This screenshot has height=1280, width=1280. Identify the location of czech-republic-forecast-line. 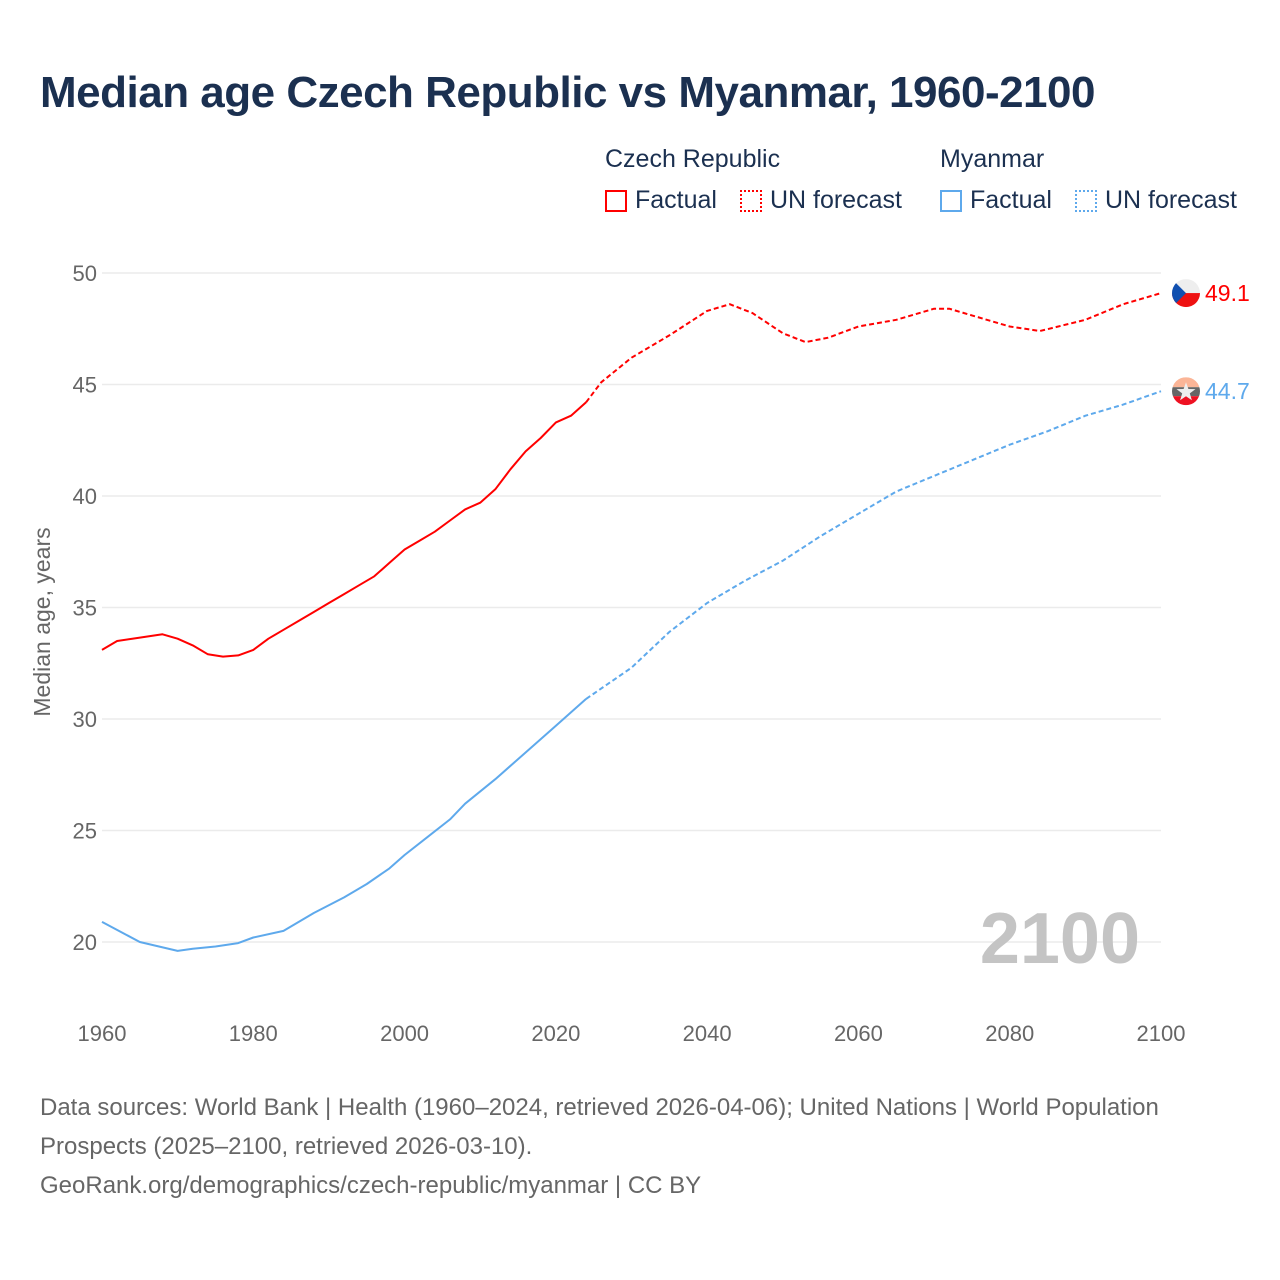
(873, 347).